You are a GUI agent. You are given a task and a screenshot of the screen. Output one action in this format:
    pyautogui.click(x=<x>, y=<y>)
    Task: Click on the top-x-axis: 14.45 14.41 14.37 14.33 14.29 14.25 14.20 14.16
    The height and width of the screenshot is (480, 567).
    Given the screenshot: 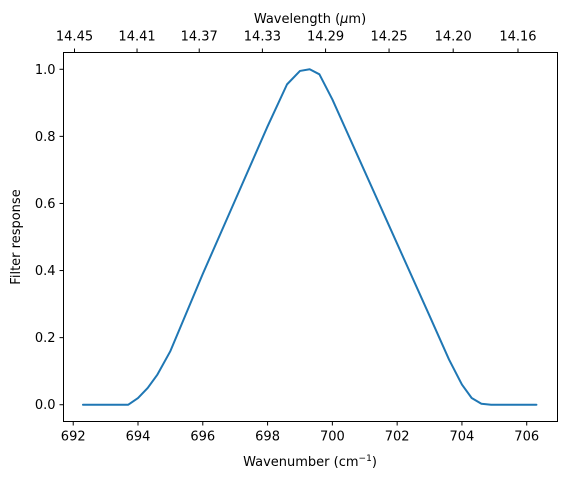 What is the action you would take?
    pyautogui.click(x=296, y=41)
    